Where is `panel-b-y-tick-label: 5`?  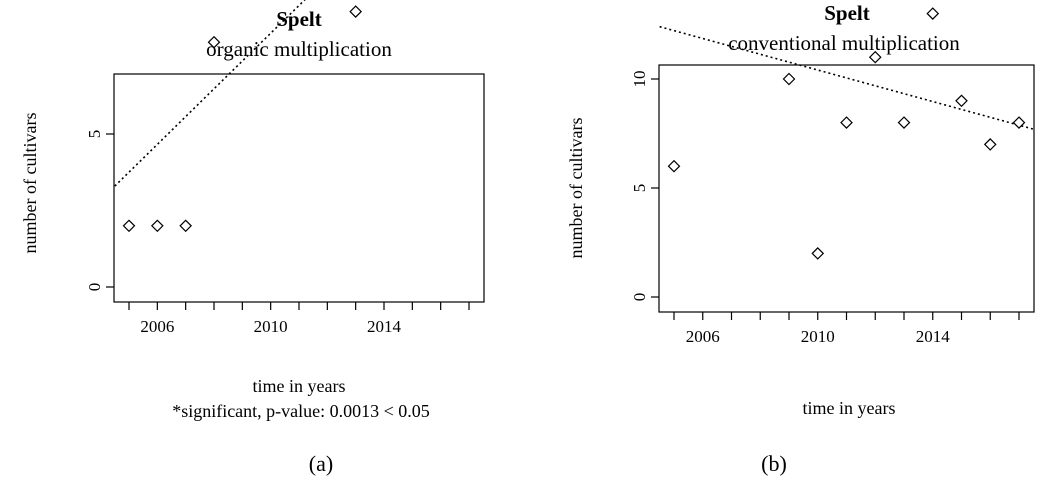
panel-b-y-tick-label: 5 is located at coordinates (639, 188).